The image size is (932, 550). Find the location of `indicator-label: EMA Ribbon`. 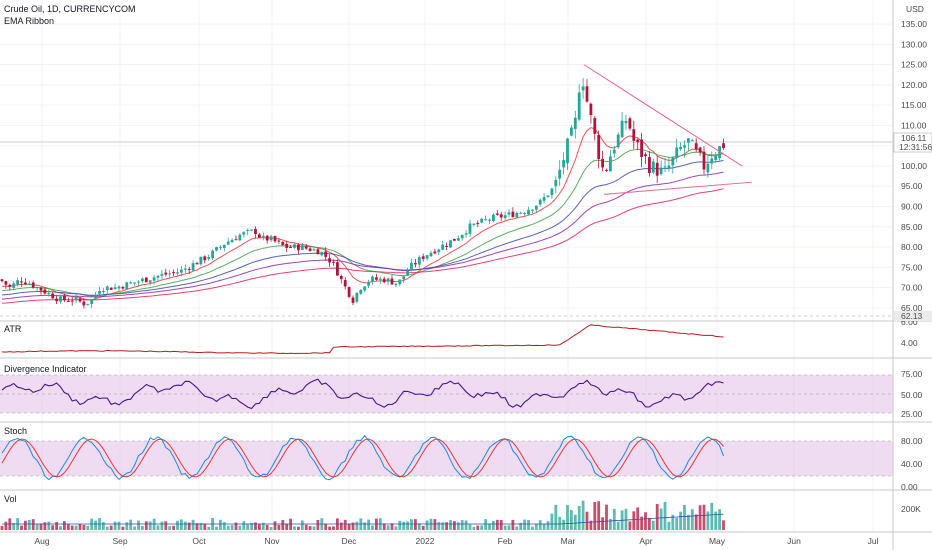

indicator-label: EMA Ribbon is located at coordinates (29, 21).